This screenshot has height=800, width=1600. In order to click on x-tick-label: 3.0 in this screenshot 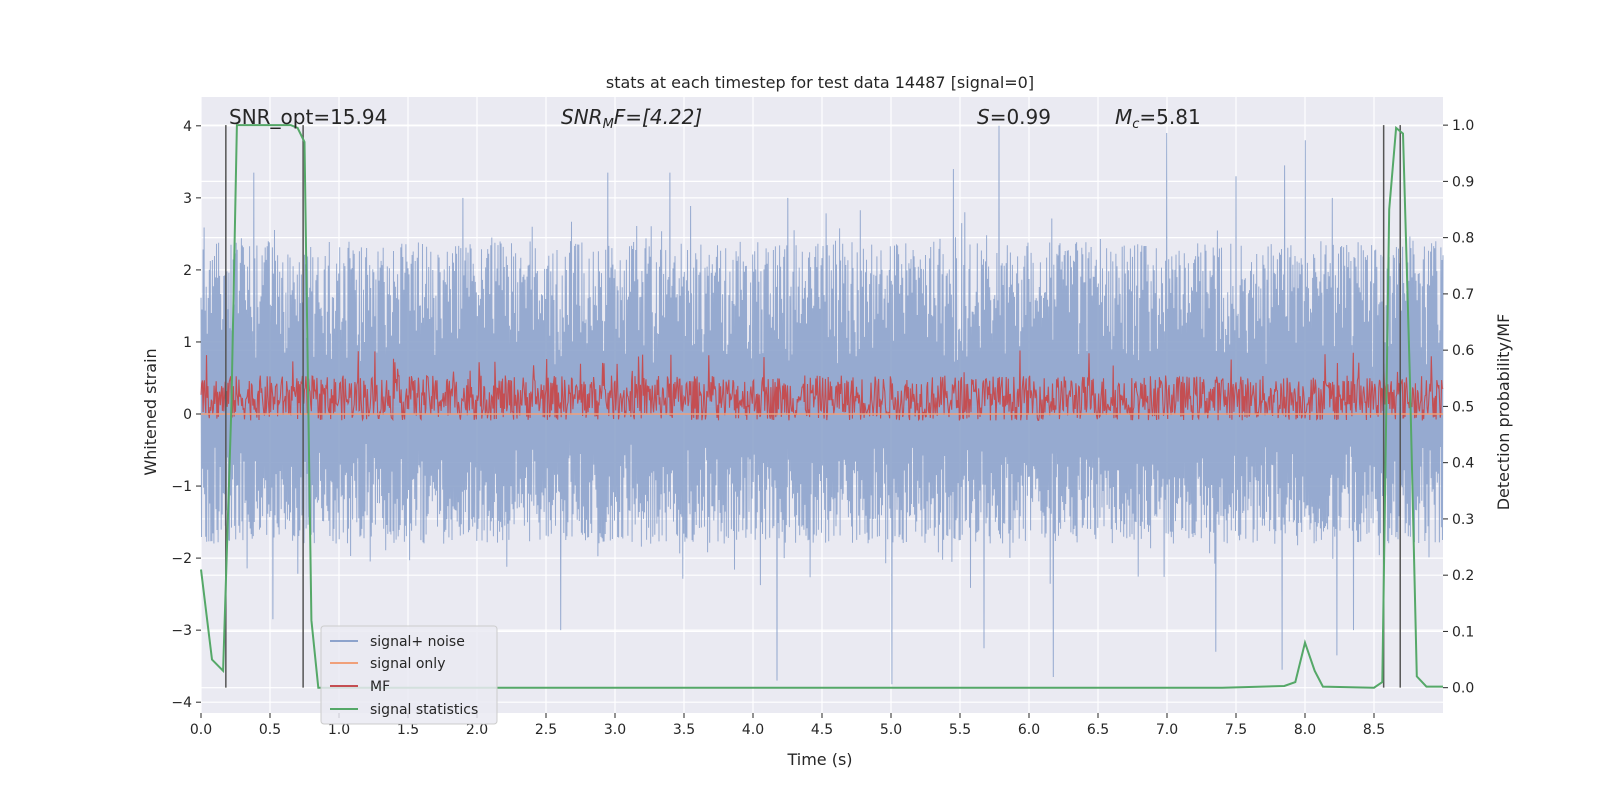, I will do `click(615, 730)`.